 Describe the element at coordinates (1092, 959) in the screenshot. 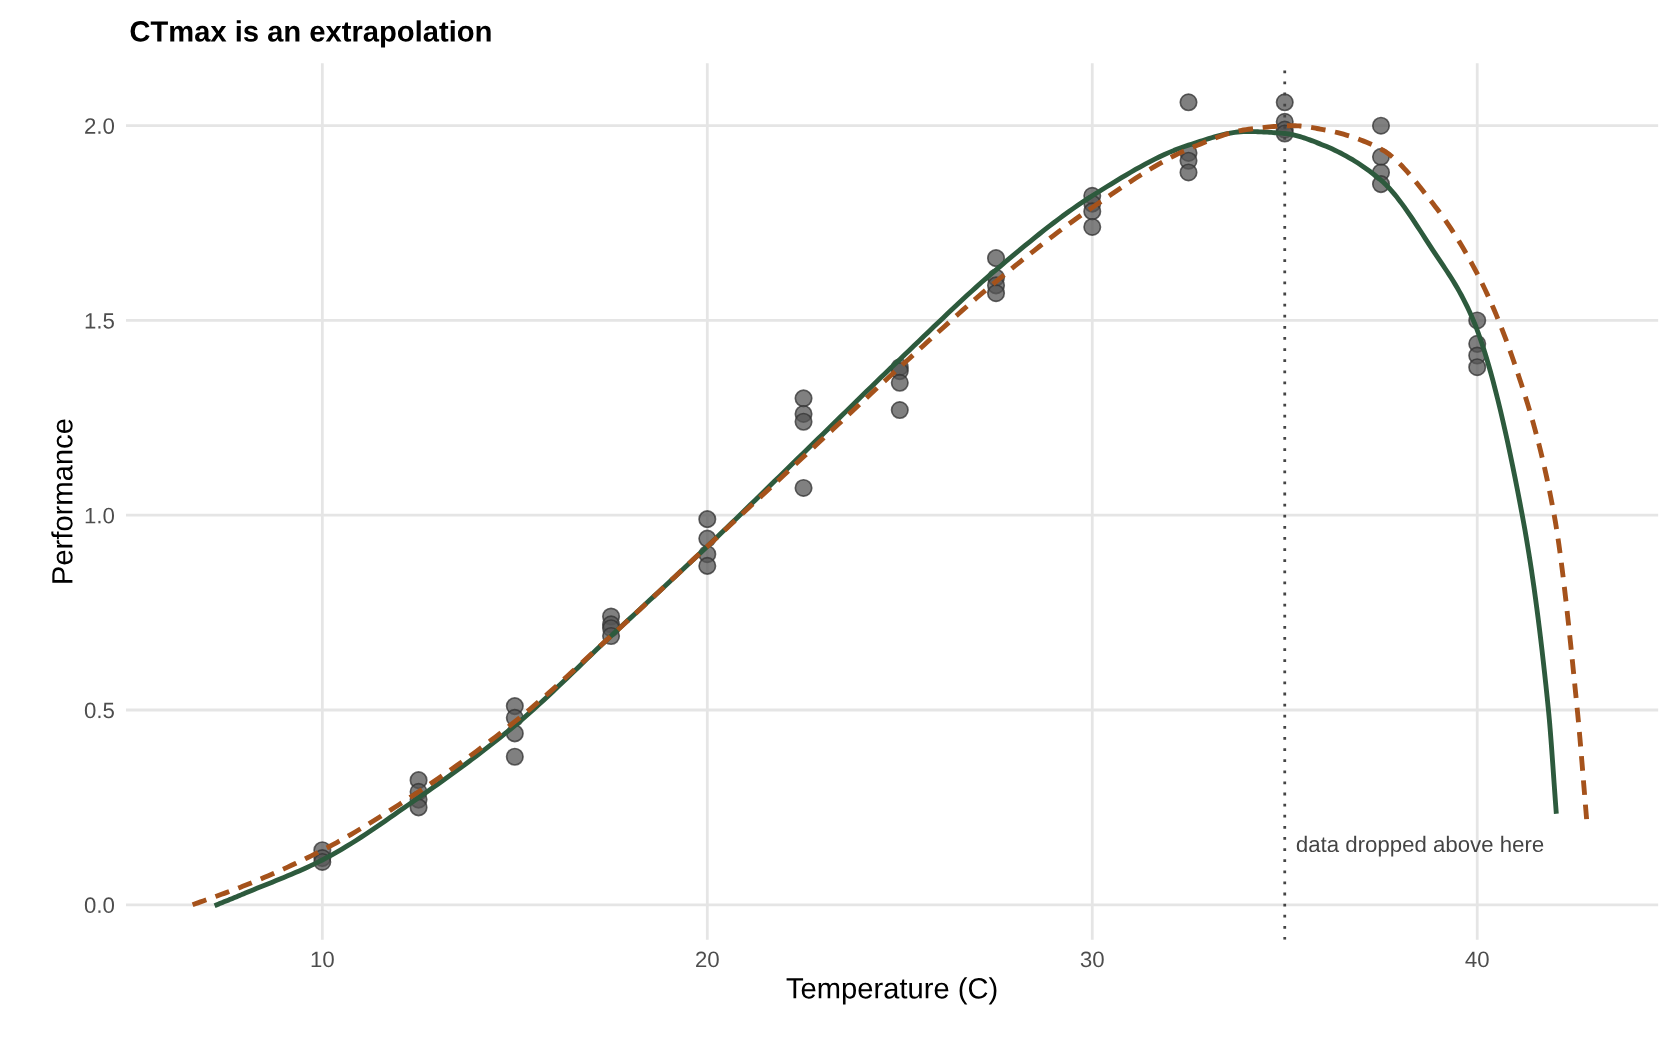

I see `x-tick-label: 30` at that location.